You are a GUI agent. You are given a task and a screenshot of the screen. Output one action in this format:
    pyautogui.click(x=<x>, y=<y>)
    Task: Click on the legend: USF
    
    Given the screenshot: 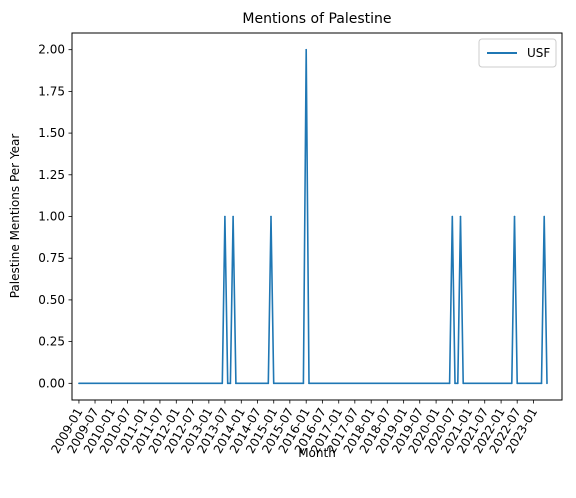 What is the action you would take?
    pyautogui.click(x=517, y=53)
    